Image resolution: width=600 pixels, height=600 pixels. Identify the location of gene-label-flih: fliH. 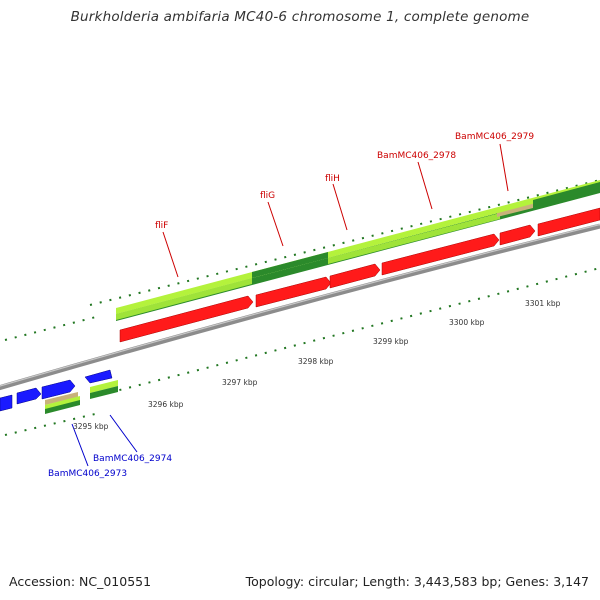
(332, 179).